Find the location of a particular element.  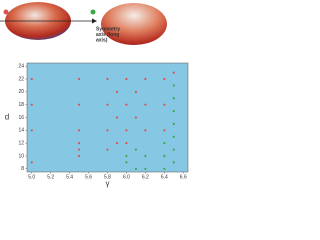

y-tick-label: 20 is located at coordinates (21, 92).